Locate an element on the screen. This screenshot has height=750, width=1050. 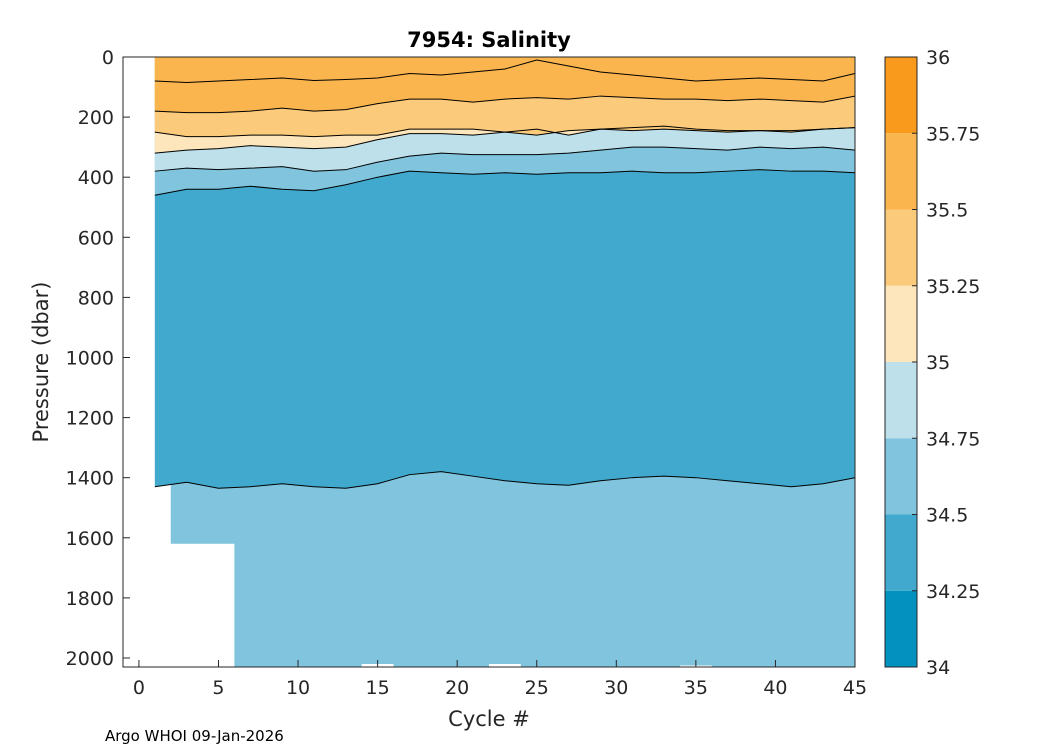
x-axis-label: Cycle # is located at coordinates (489, 719).